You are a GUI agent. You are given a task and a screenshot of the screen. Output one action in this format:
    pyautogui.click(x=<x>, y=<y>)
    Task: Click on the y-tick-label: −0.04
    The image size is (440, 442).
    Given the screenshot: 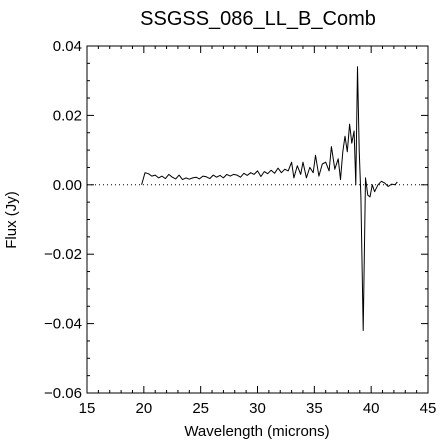 What is the action you would take?
    pyautogui.click(x=63, y=324)
    